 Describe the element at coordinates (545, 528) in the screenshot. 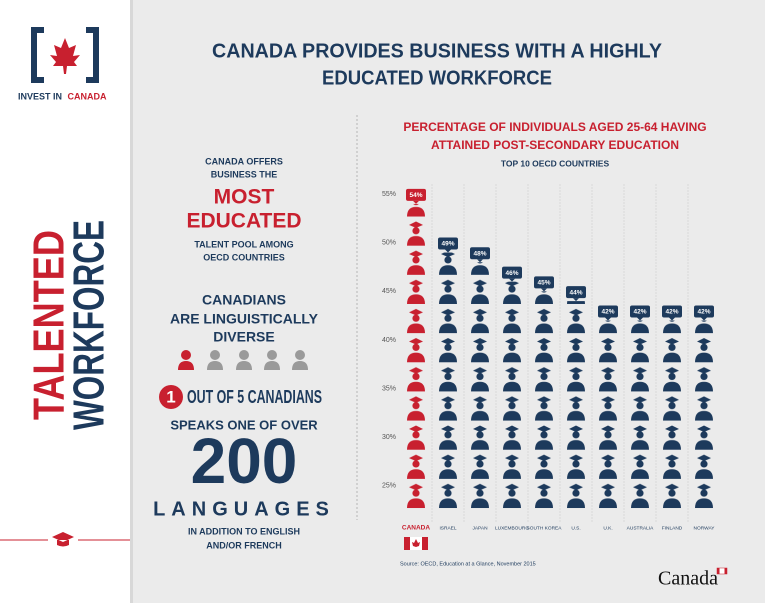

I see `x-tick-label: SOUTH KOREA` at that location.